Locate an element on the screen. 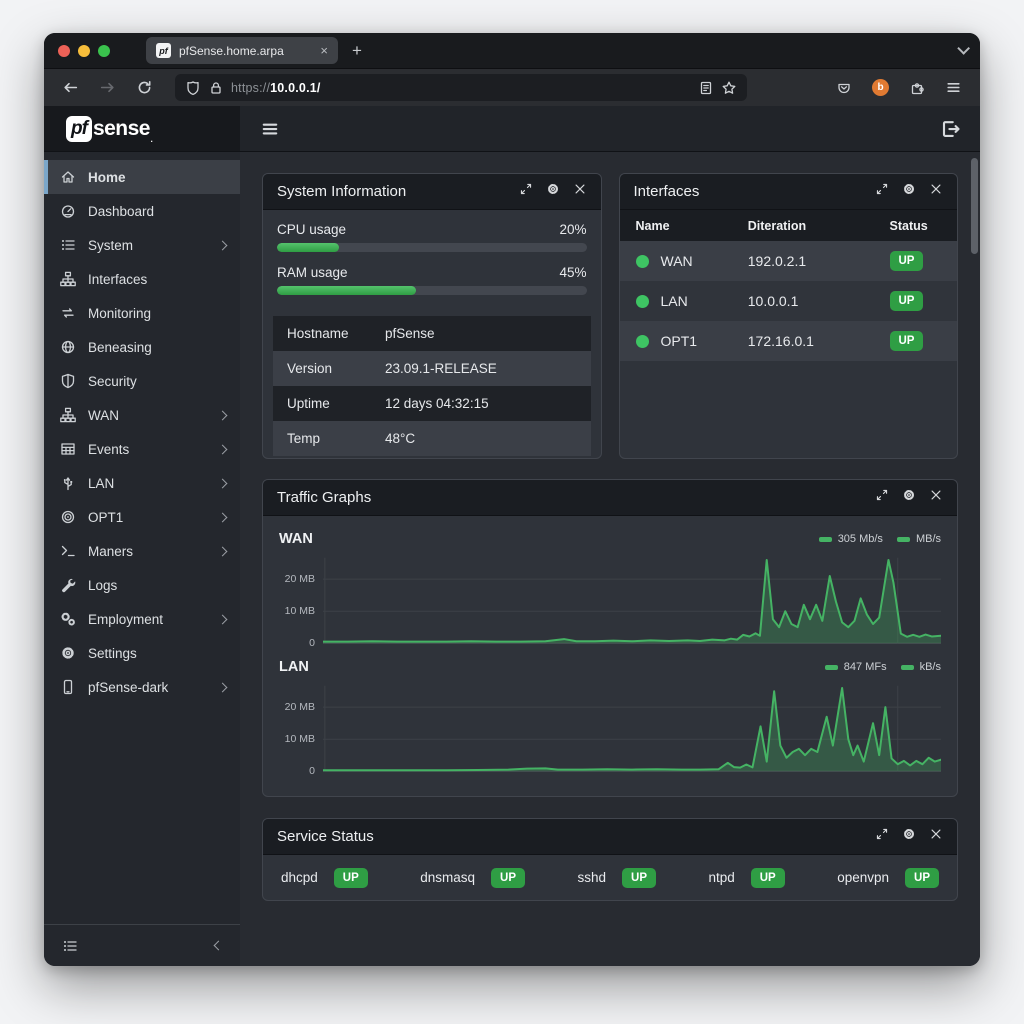 This screenshot has height=1024, width=1024. extension-button: b is located at coordinates (880, 87).